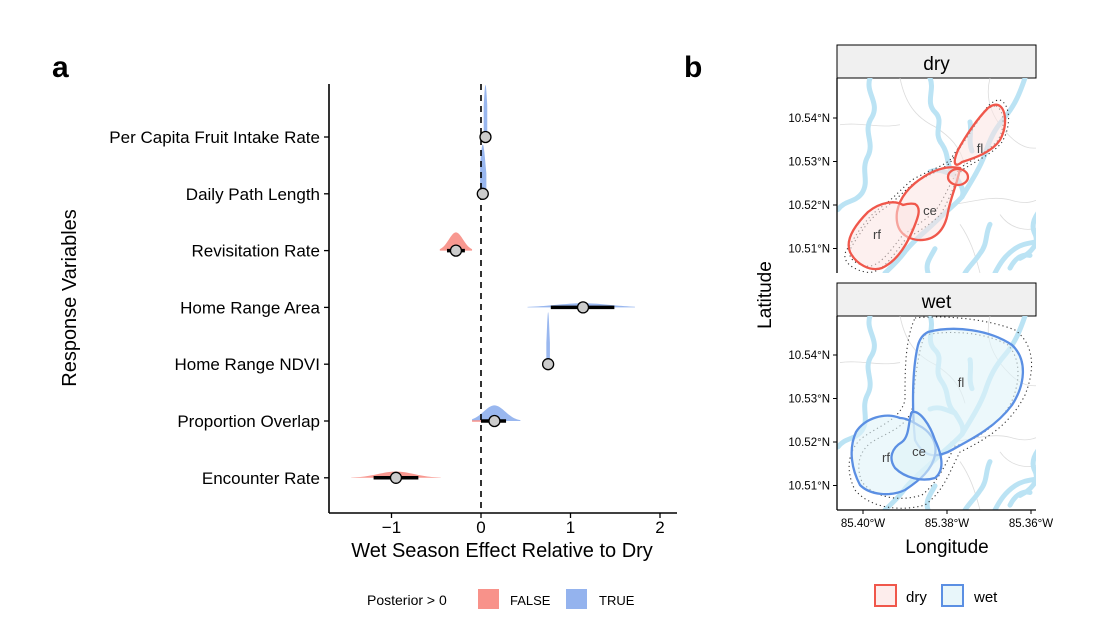 Image resolution: width=1102 pixels, height=632 pixels. What do you see at coordinates (530, 600) in the screenshot?
I see `legend-label-false: FALSE` at bounding box center [530, 600].